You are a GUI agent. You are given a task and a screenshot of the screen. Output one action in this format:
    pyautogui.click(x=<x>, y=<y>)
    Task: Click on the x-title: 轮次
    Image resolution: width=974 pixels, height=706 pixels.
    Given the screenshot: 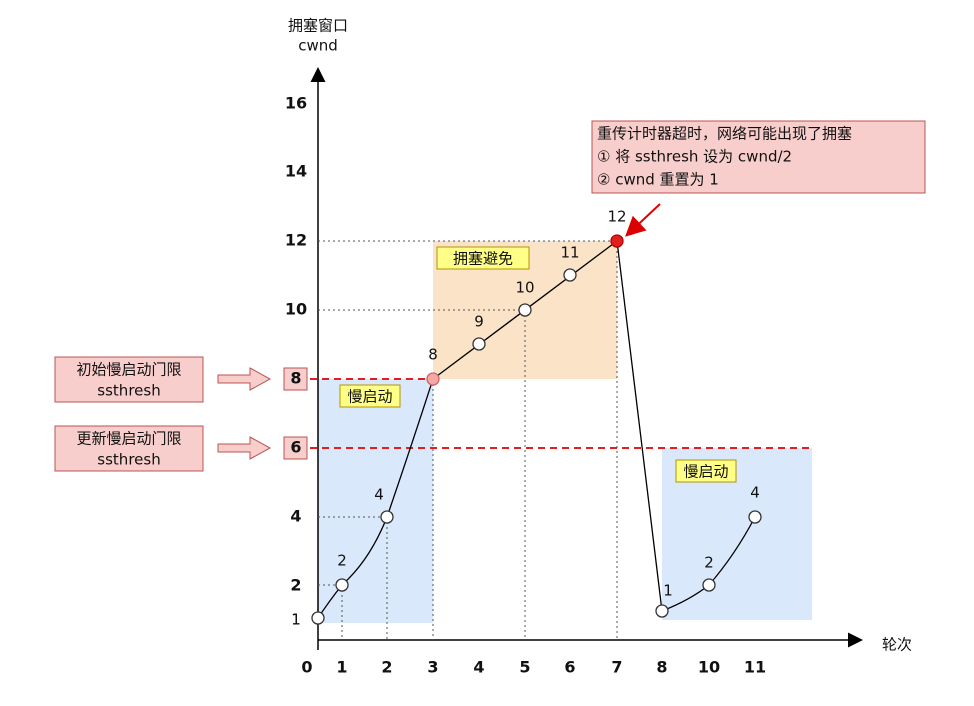 What is the action you would take?
    pyautogui.click(x=897, y=645)
    